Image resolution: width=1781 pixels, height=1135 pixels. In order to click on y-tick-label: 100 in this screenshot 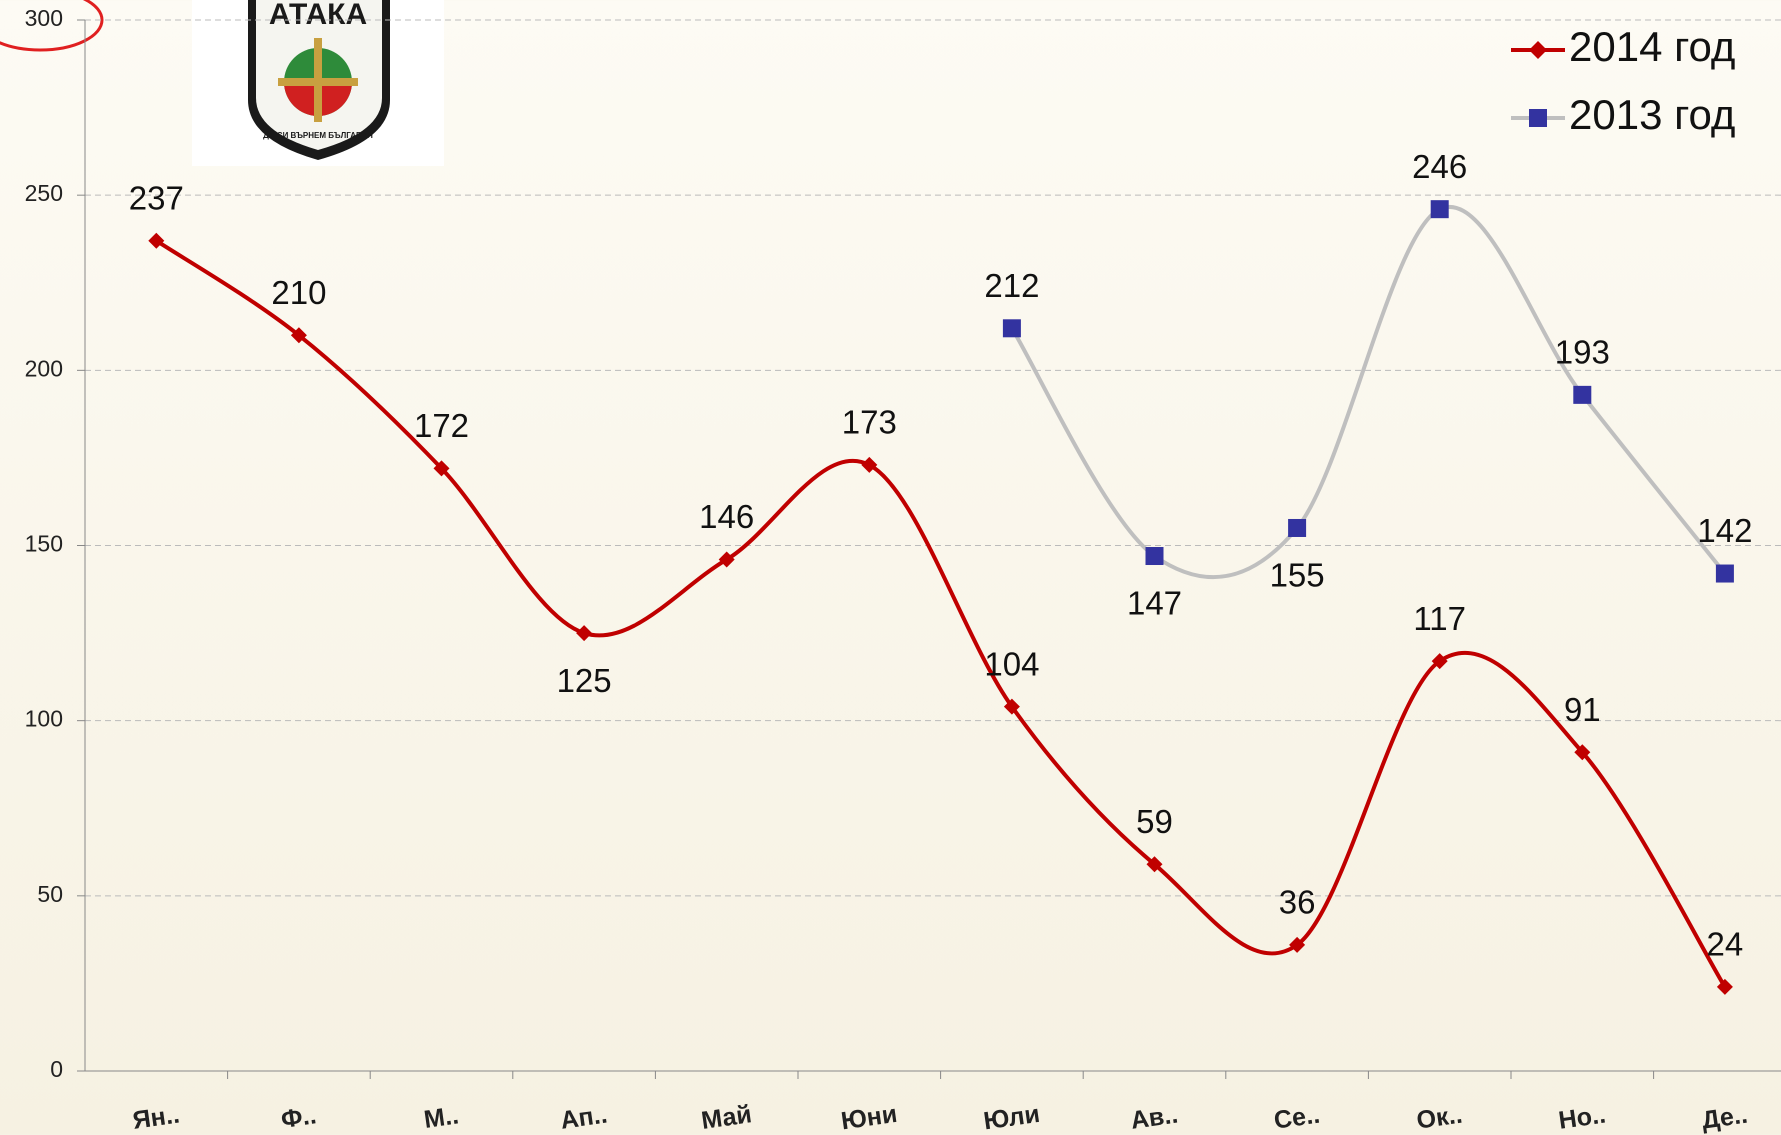, I will do `click(44, 719)`.